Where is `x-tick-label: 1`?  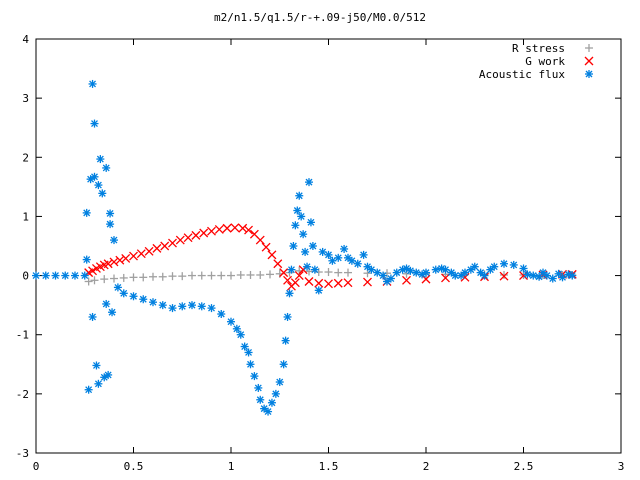
x-tick-label: 1 is located at coordinates (231, 466).